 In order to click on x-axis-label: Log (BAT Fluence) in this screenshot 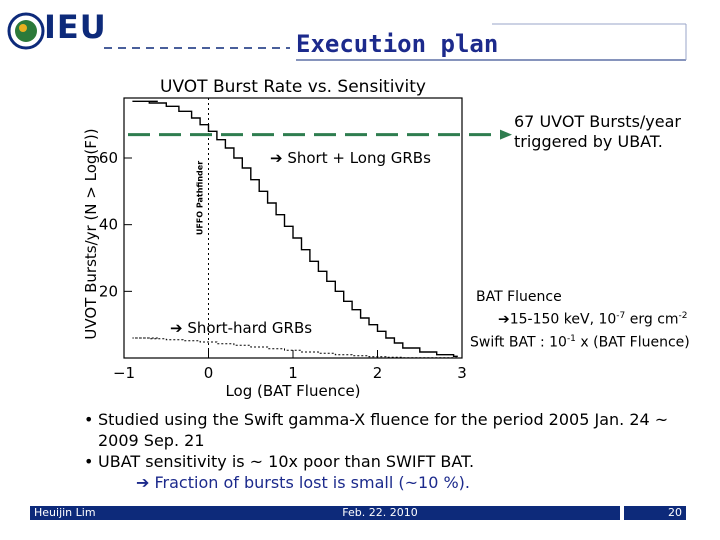, I will do `click(292, 391)`.